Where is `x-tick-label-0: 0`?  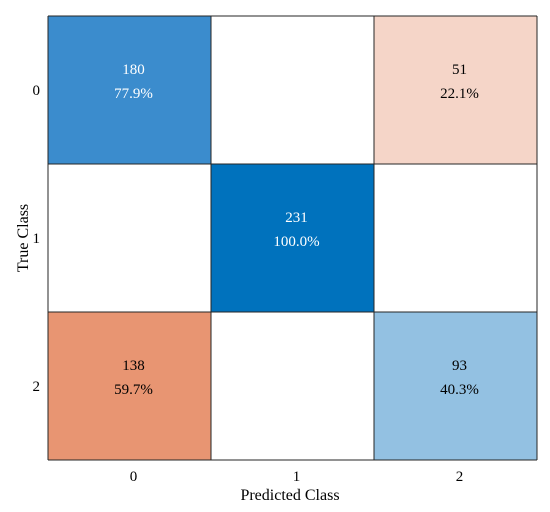 x-tick-label-0: 0 is located at coordinates (134, 477).